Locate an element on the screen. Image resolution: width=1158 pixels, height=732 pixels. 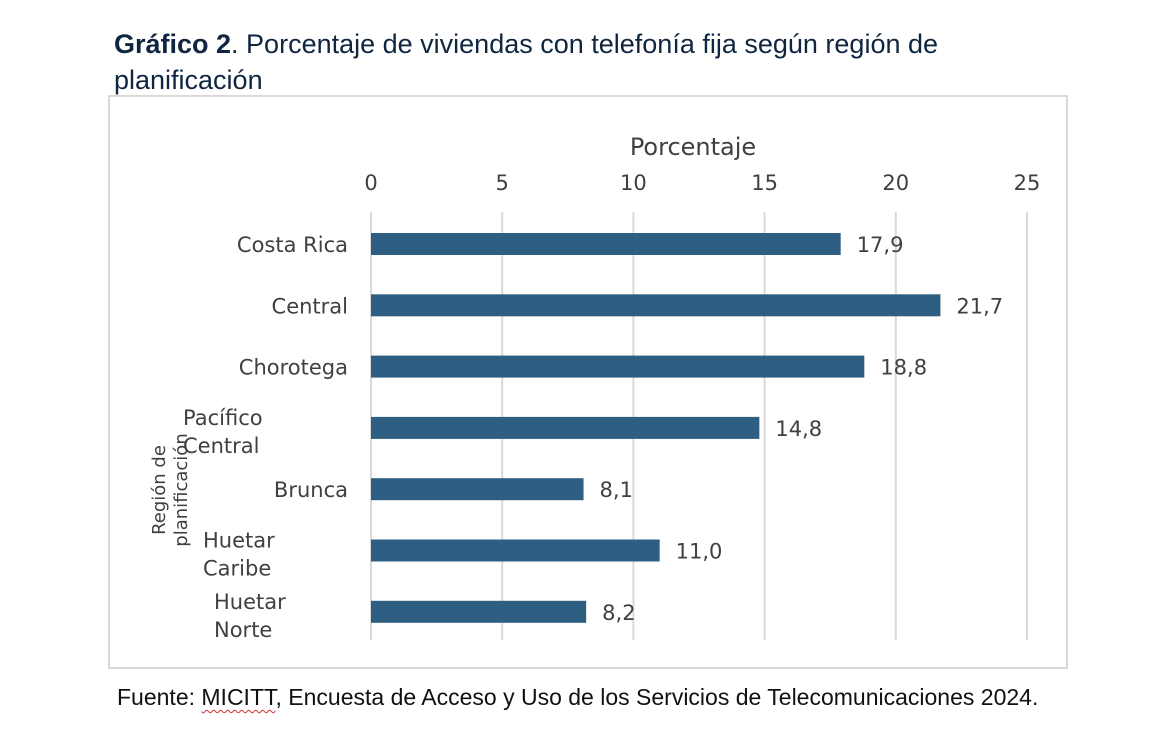
category-label-line: Chorotega is located at coordinates (293, 368).